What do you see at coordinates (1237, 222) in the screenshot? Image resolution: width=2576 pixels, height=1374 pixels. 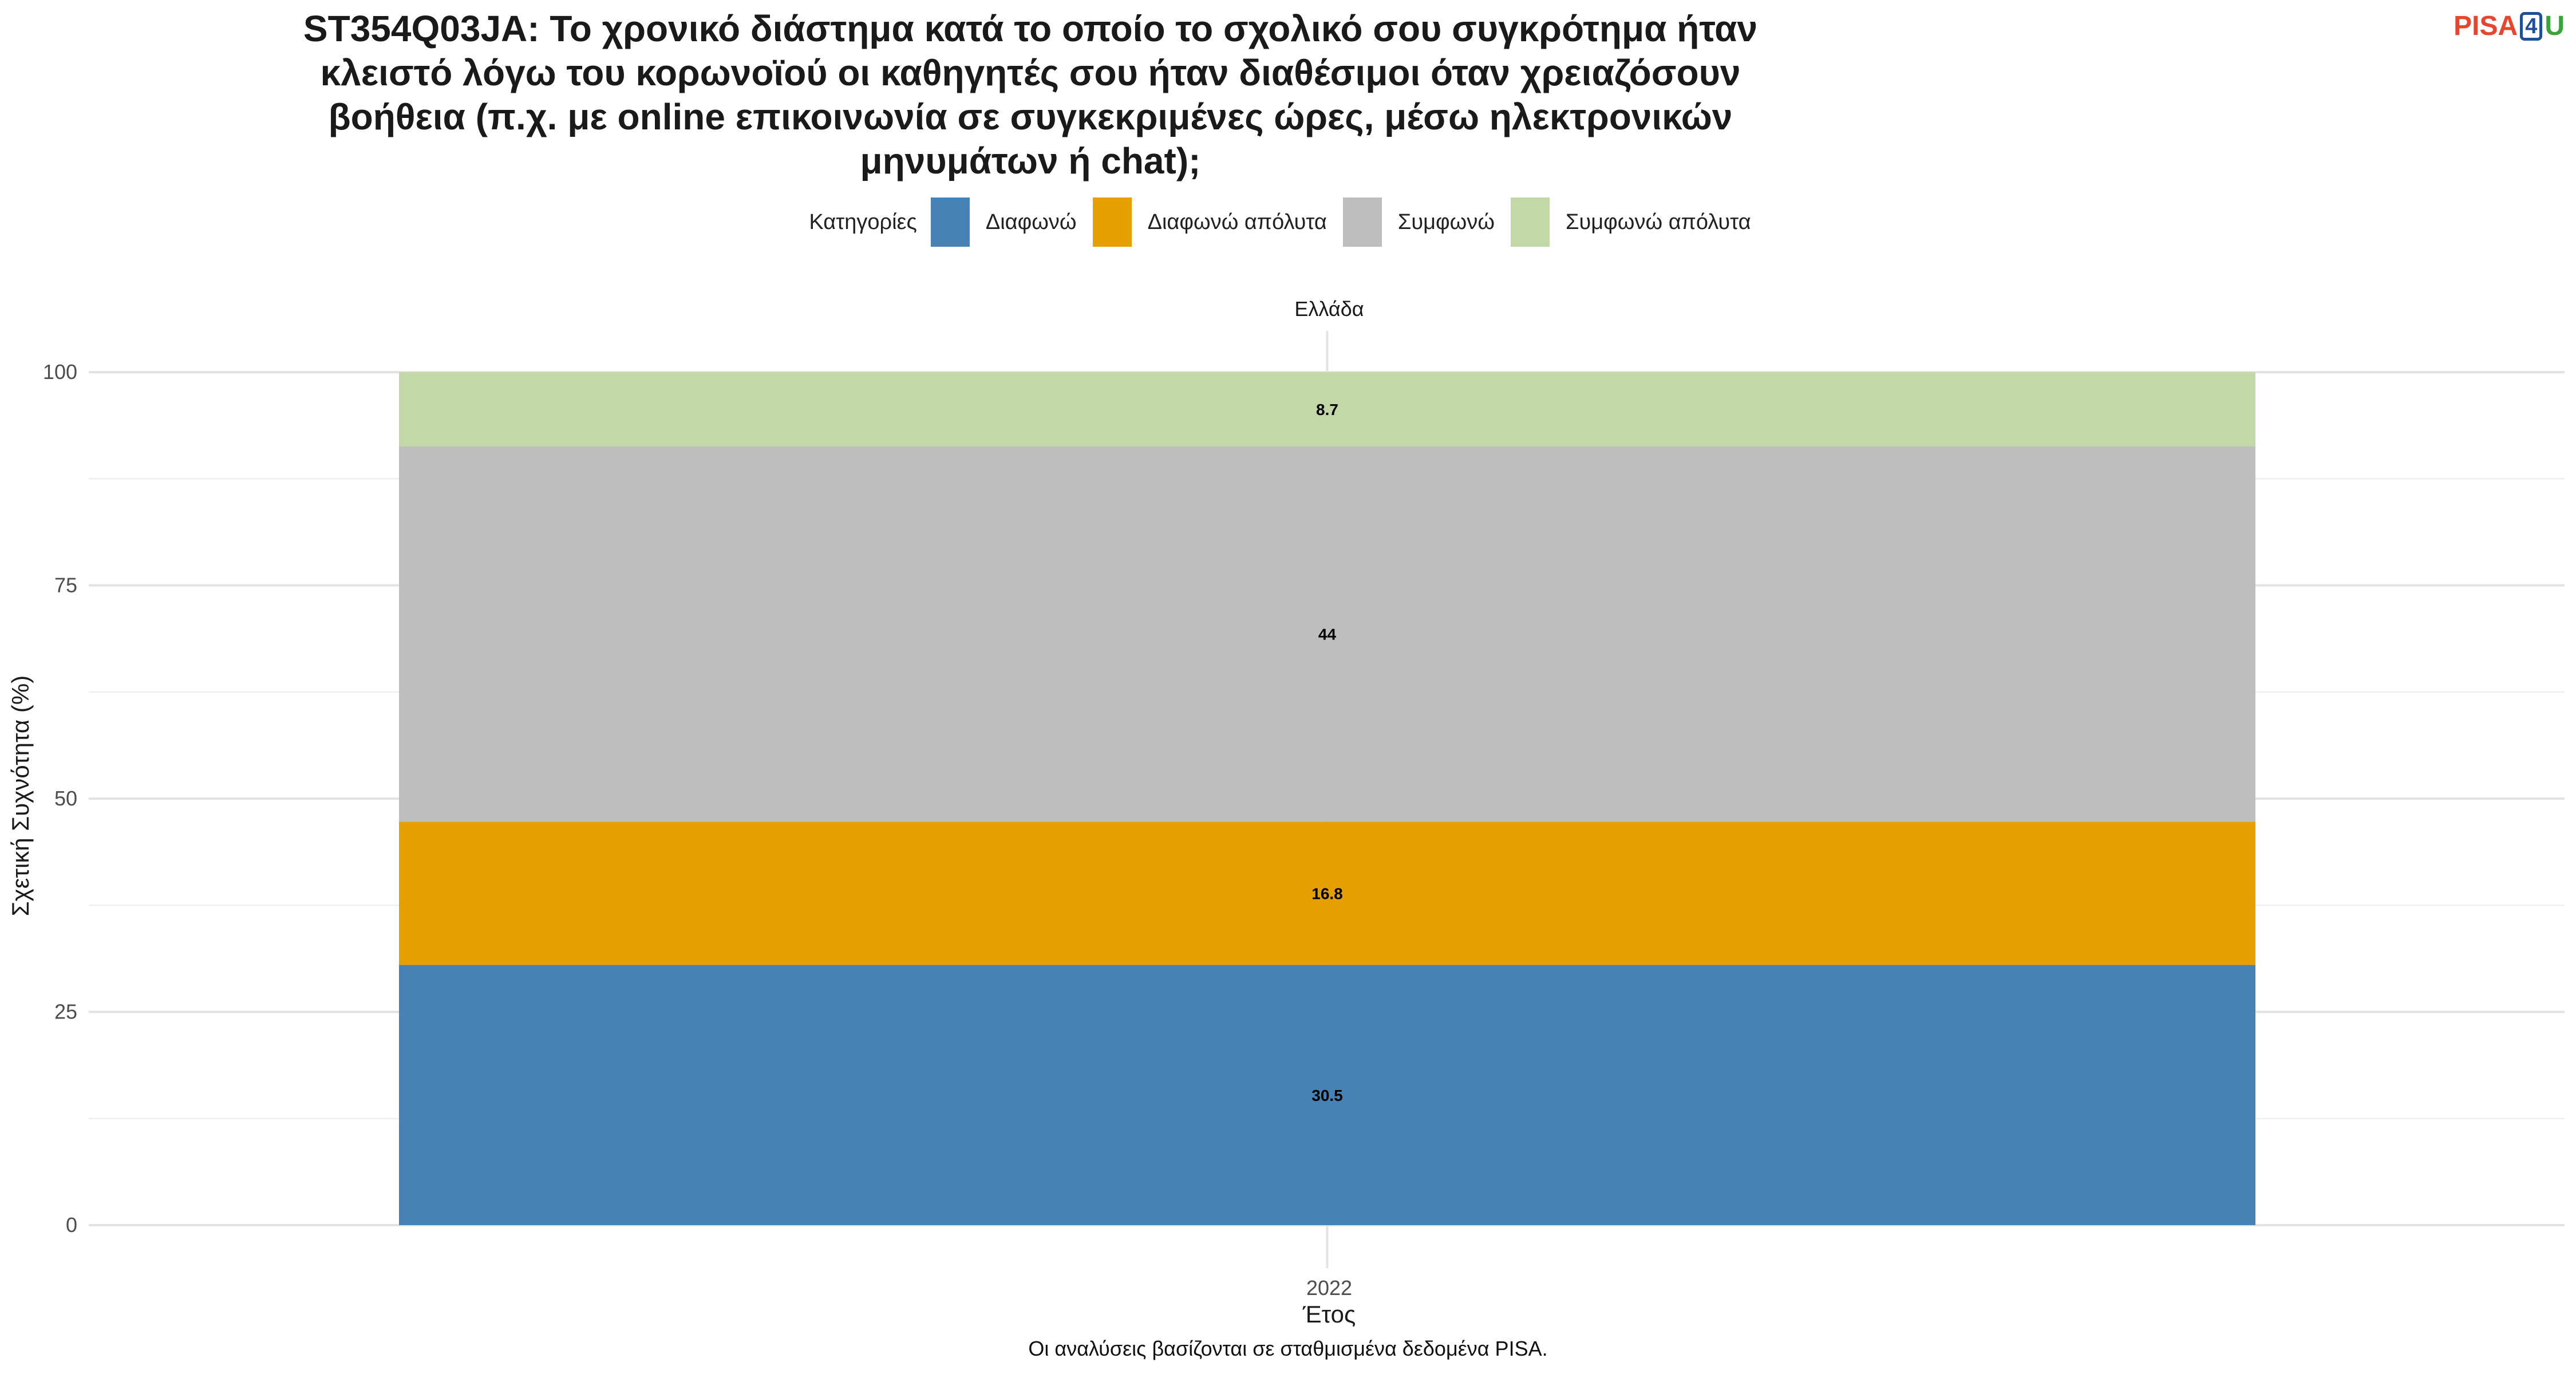 I see `legend-label: Διαφωνώ απόλυτα` at bounding box center [1237, 222].